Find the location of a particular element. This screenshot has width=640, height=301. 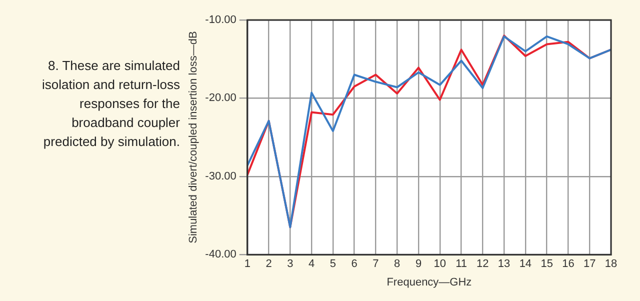

y-axis-title: Simulated divert/coupled insertion loss—dB is located at coordinates (194, 137).